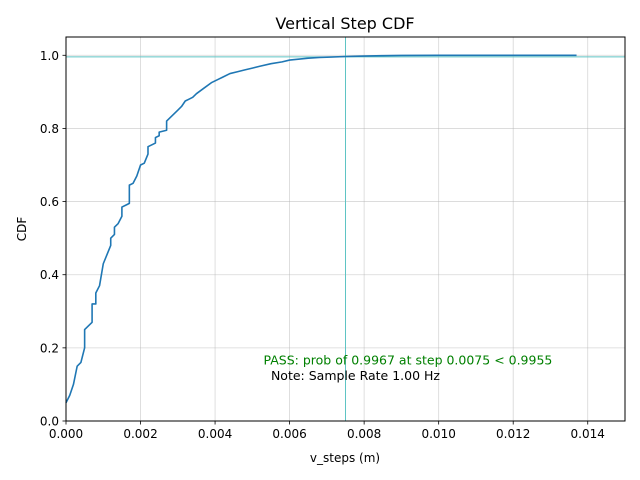 The image size is (640, 480). What do you see at coordinates (438, 434) in the screenshot?
I see `x-tick-label: 0.010` at bounding box center [438, 434].